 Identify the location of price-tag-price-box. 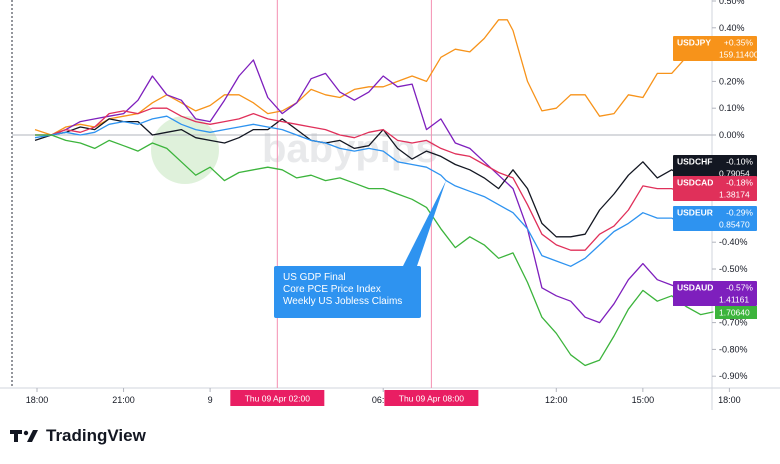
(736, 312).